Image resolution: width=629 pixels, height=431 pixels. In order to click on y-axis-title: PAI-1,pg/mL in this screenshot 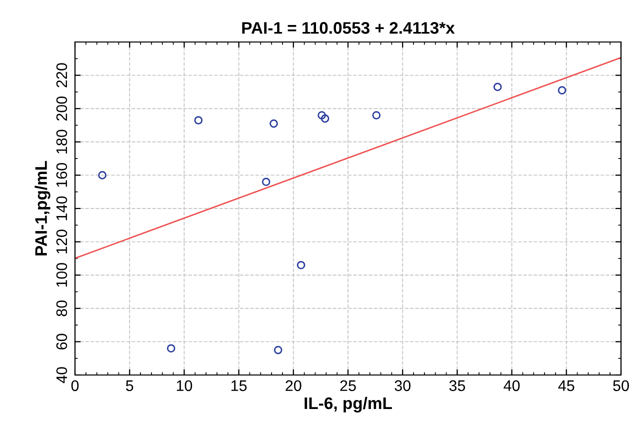, I will do `click(42, 208)`.